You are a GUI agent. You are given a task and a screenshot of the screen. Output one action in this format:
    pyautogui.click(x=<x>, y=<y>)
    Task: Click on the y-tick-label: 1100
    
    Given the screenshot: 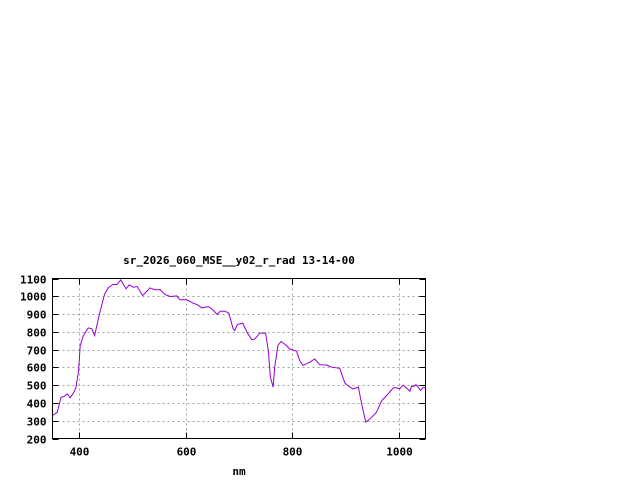 What is the action you would take?
    pyautogui.click(x=33, y=280)
    